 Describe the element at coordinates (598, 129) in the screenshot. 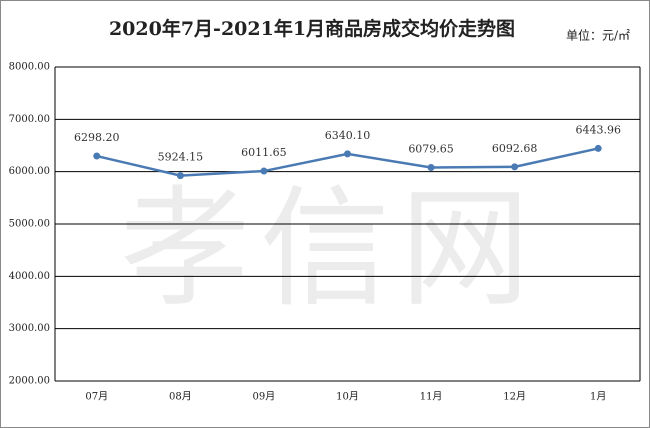

I see `value-label: 6443.96` at that location.